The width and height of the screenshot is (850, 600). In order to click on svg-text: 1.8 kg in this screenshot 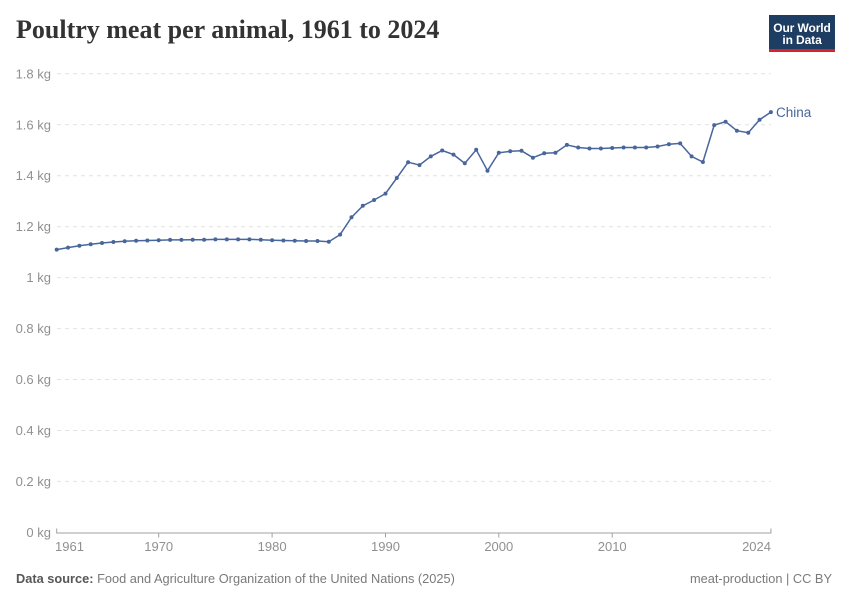, I will do `click(33, 73)`.